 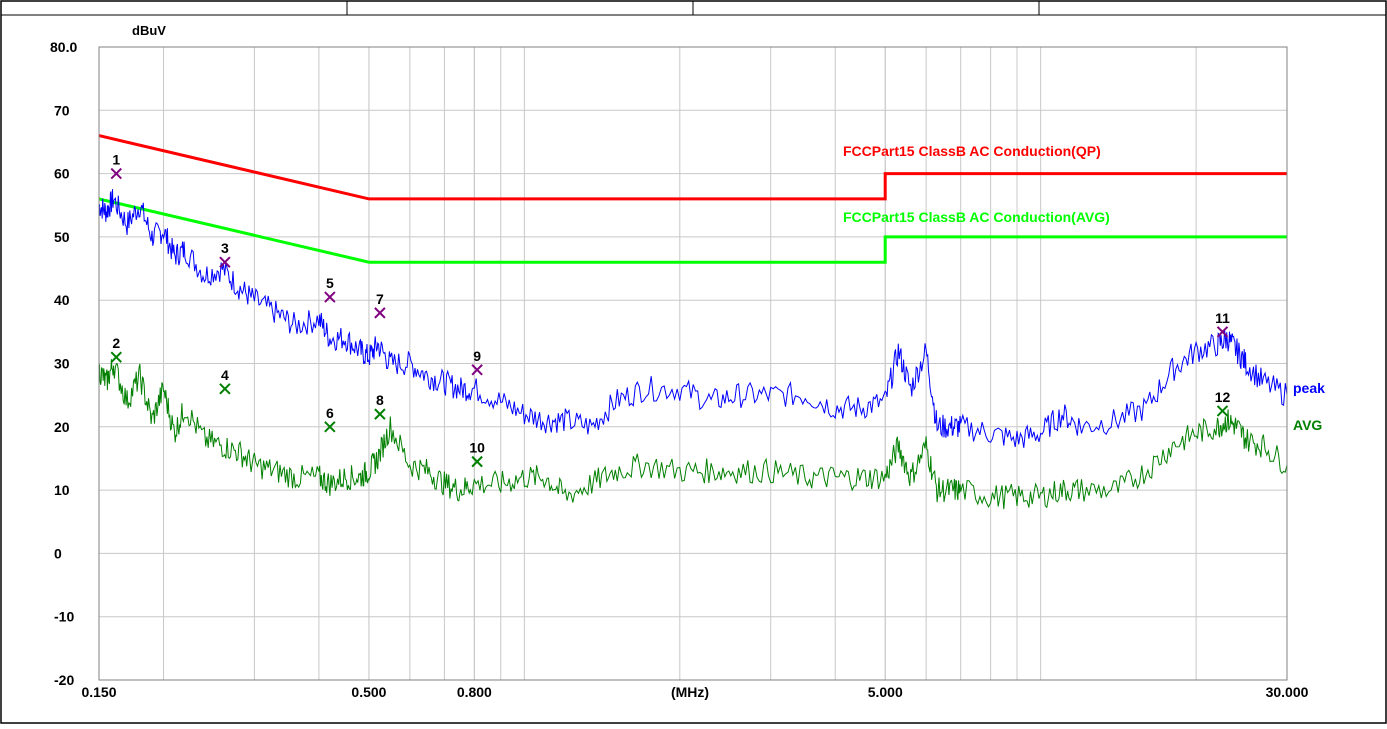 I want to click on marker: 5, so click(x=330, y=289).